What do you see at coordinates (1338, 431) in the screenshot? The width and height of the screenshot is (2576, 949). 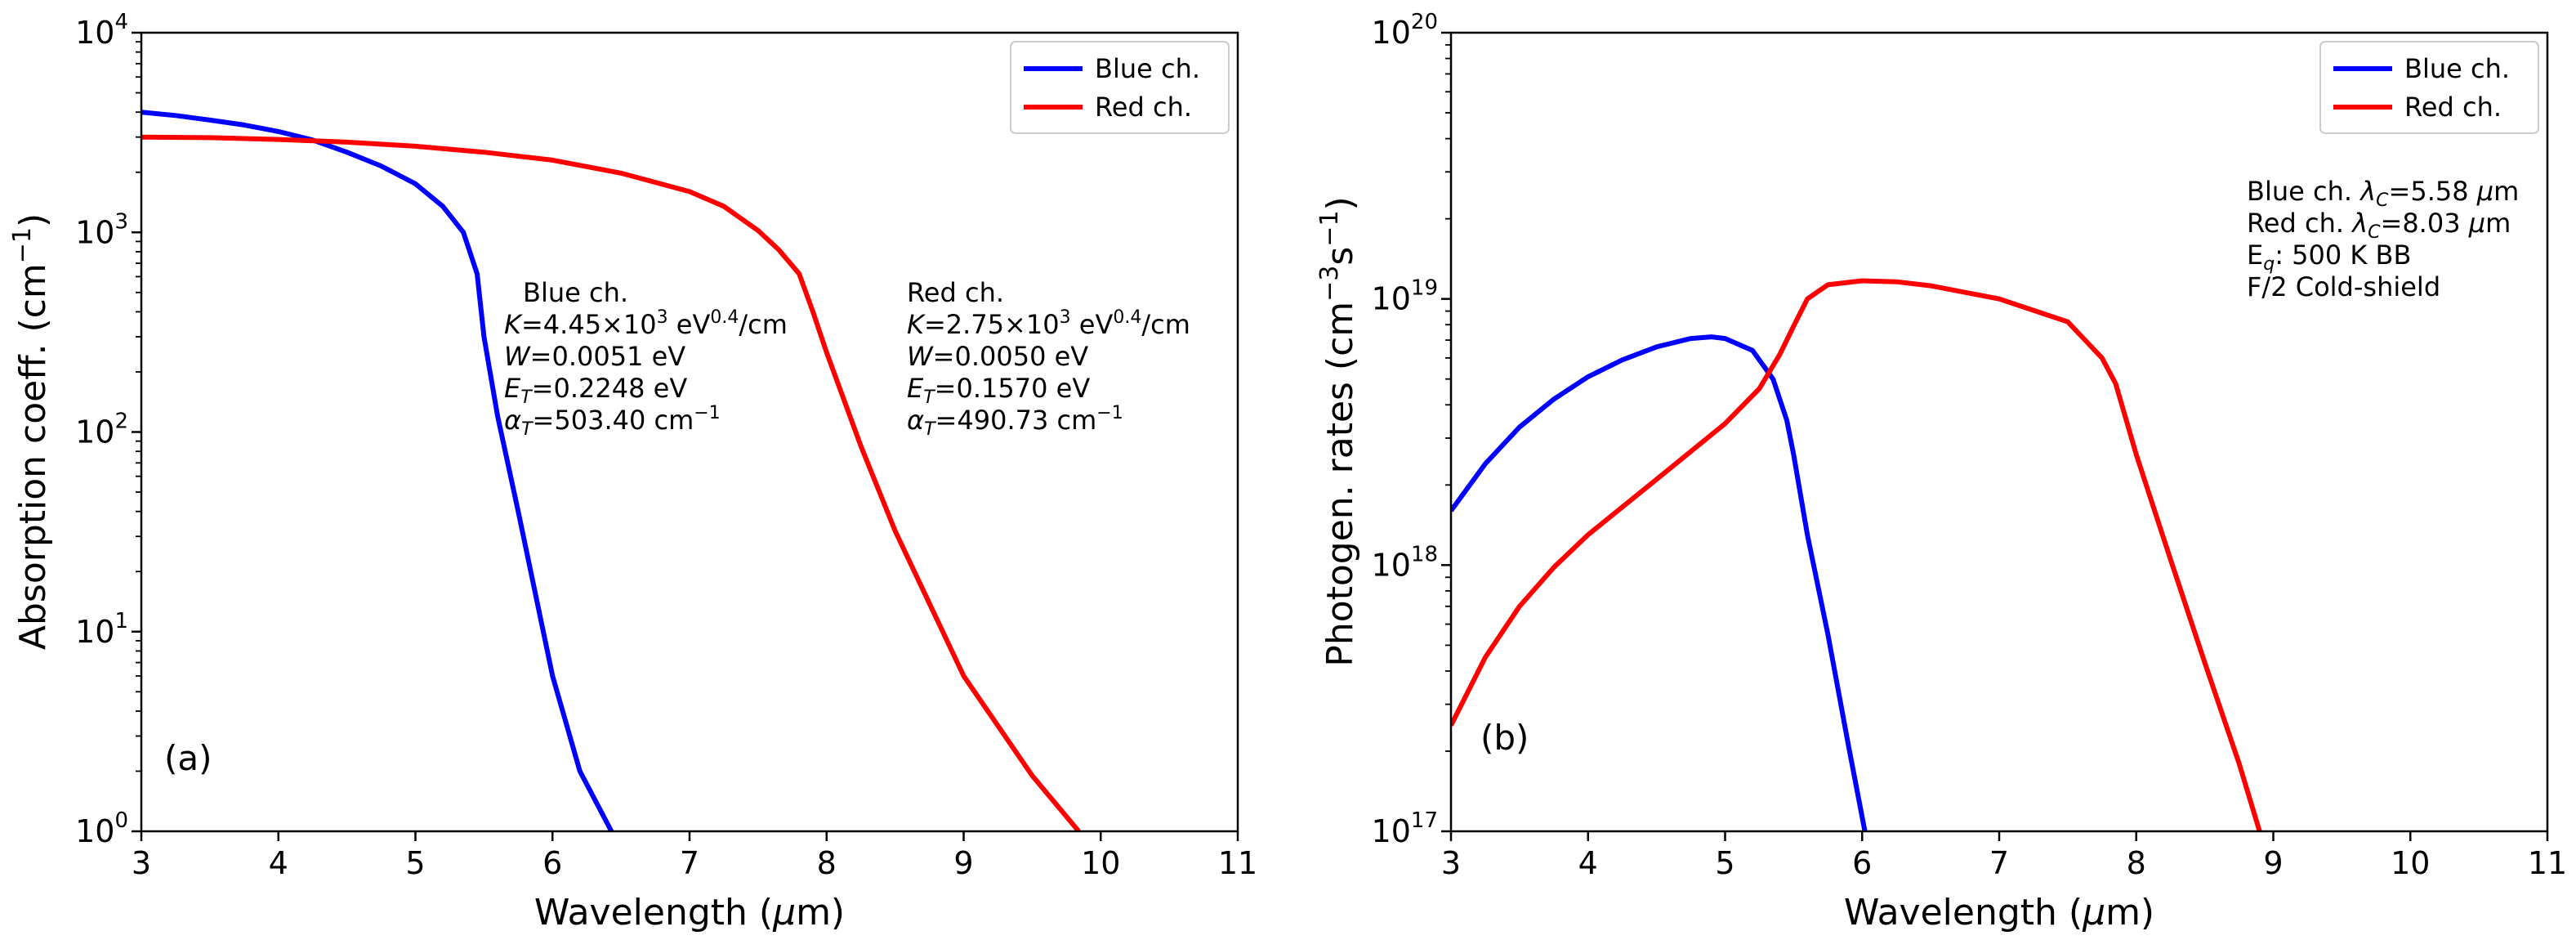 I see `panel-b-y-axis-title: Photogen. rates (cm−3s−1)` at bounding box center [1338, 431].